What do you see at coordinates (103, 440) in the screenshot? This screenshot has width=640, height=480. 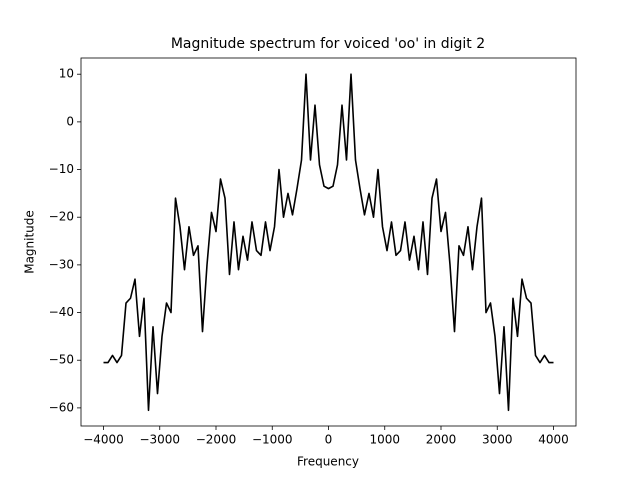 I see `x-tick-label: −4000` at bounding box center [103, 440].